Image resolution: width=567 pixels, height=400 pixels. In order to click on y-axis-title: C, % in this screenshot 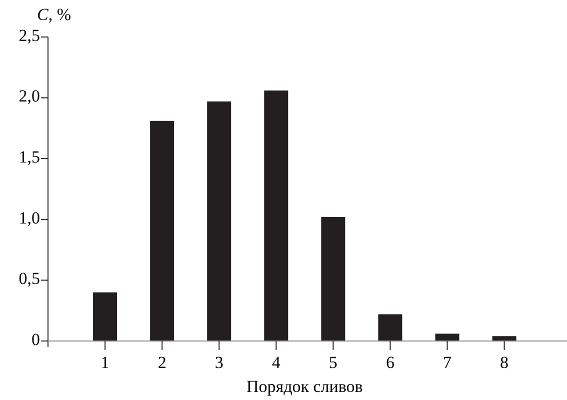, I will do `click(54, 14)`.